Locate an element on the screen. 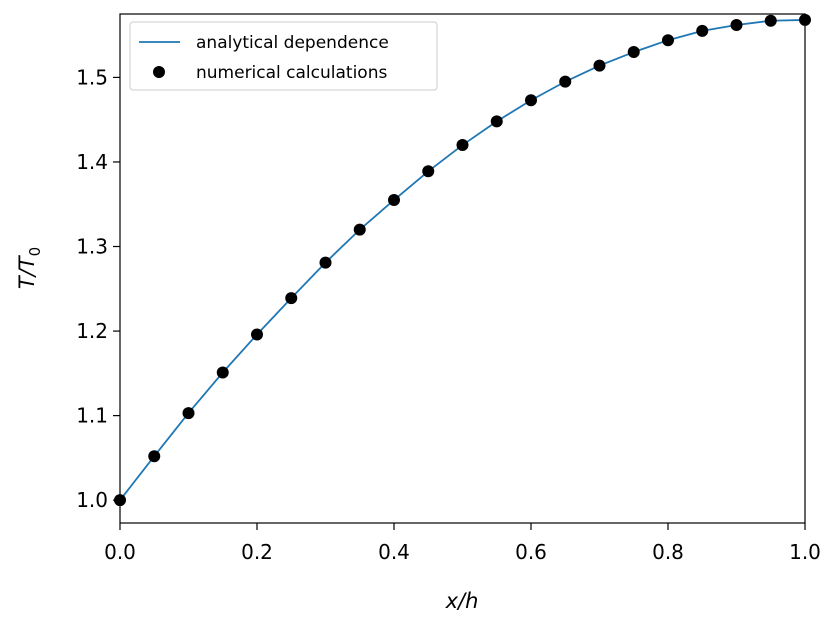 The image size is (830, 623). y-tick-label: 1.2 is located at coordinates (92, 331).